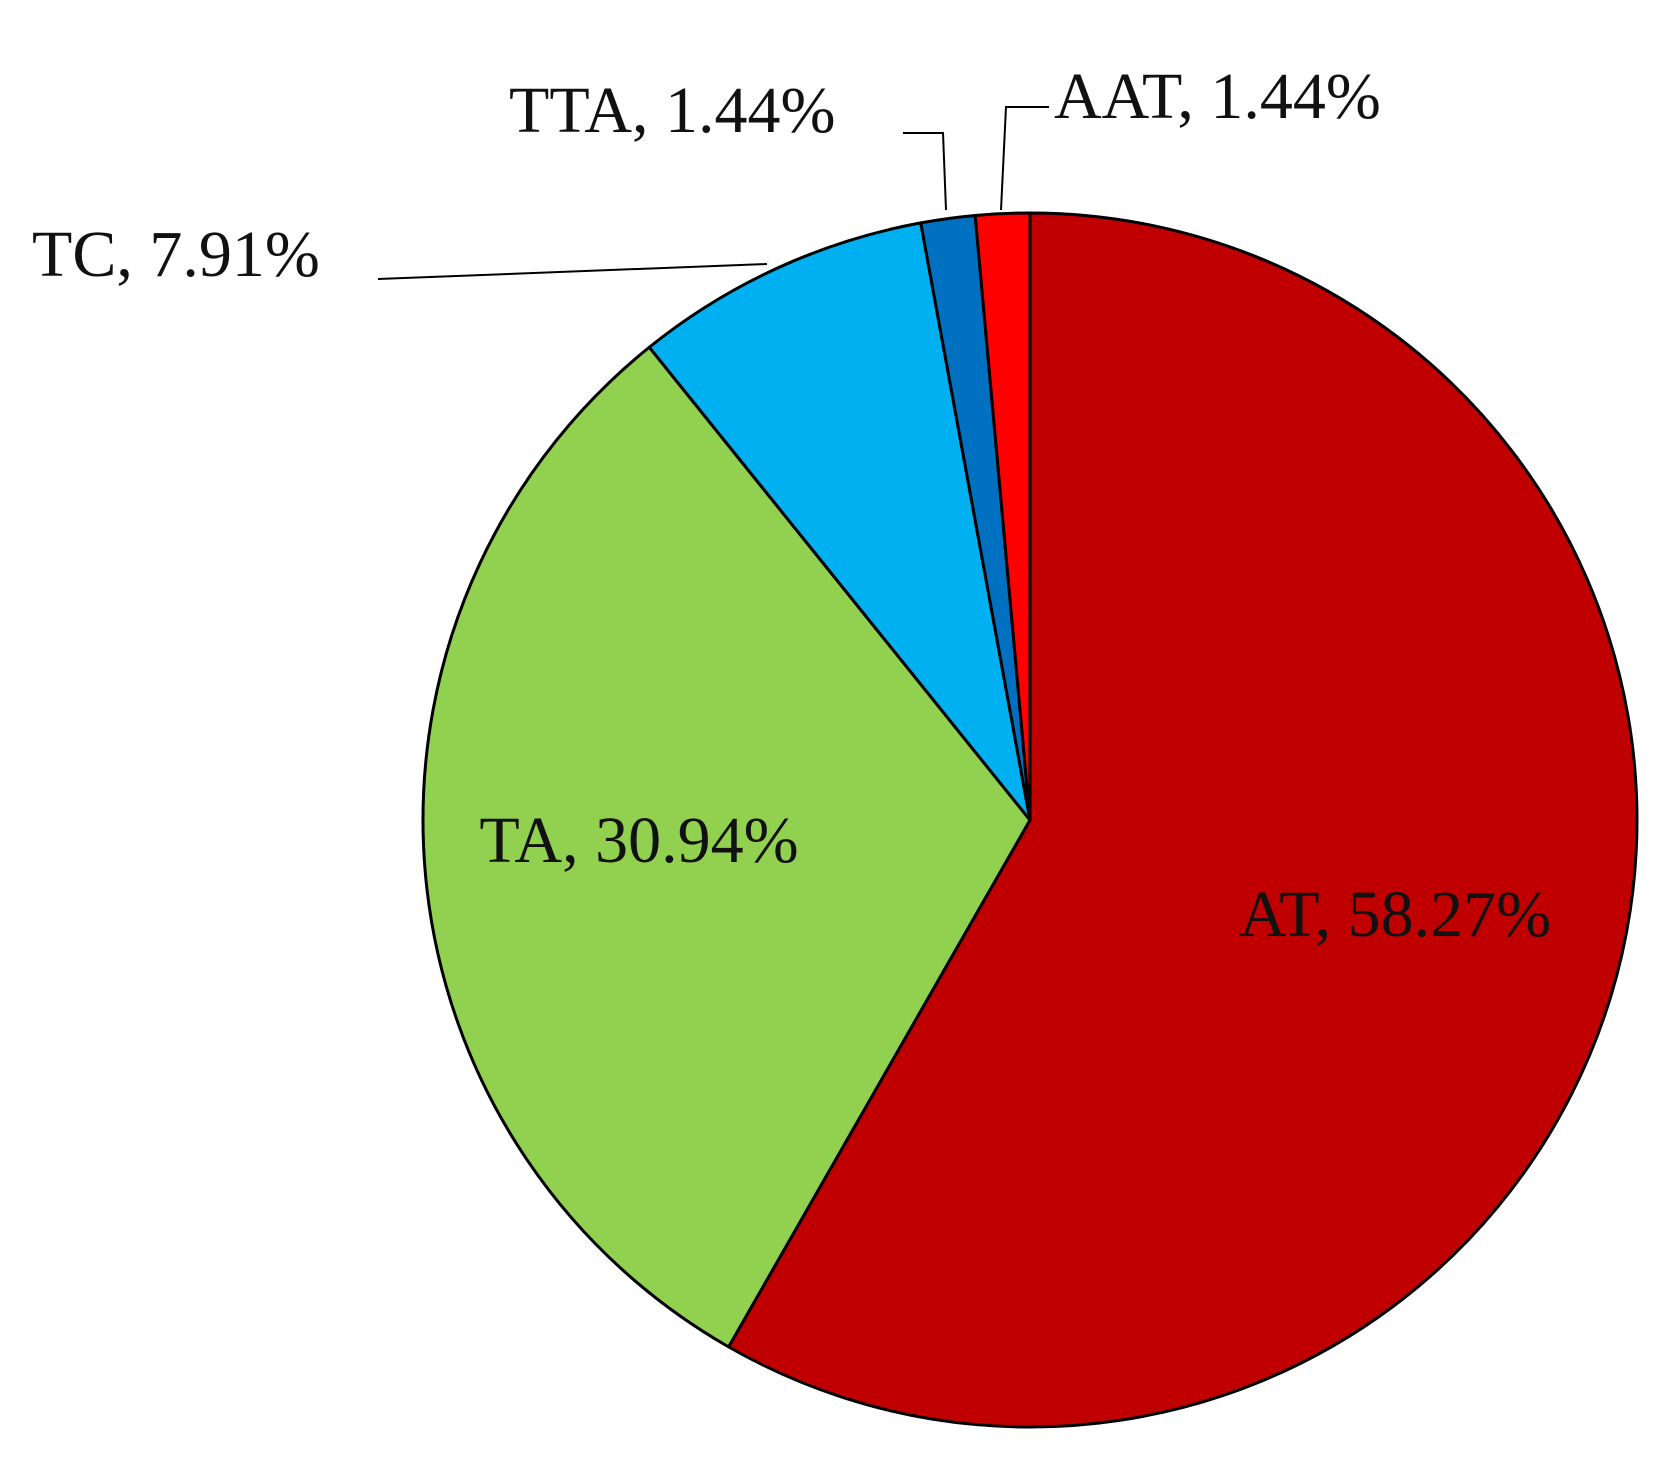 The image size is (1670, 1468). Describe the element at coordinates (1395, 914) in the screenshot. I see `data-label: AT, 58.27%` at that location.